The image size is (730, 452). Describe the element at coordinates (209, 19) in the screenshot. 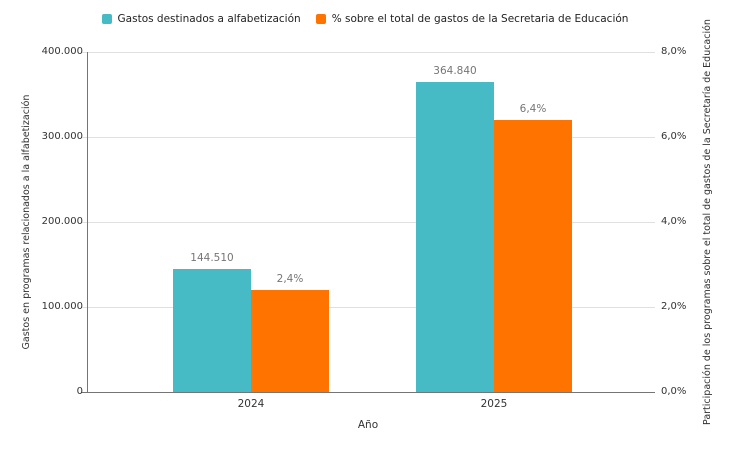

I see `legend-label: Gastos destinados a alfabetización` at that location.